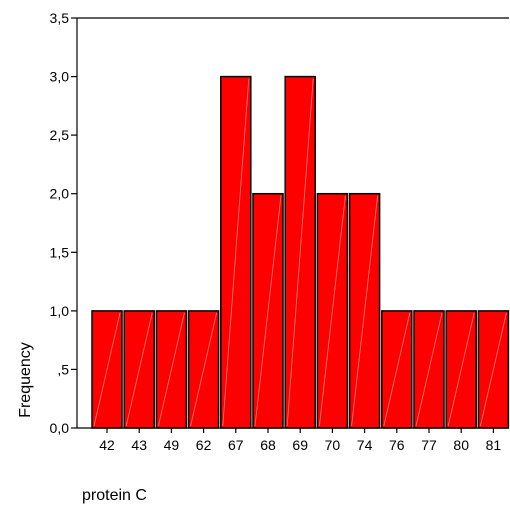 The width and height of the screenshot is (510, 506). Describe the element at coordinates (60, 311) in the screenshot. I see `y-tick-label: 1,0` at that location.